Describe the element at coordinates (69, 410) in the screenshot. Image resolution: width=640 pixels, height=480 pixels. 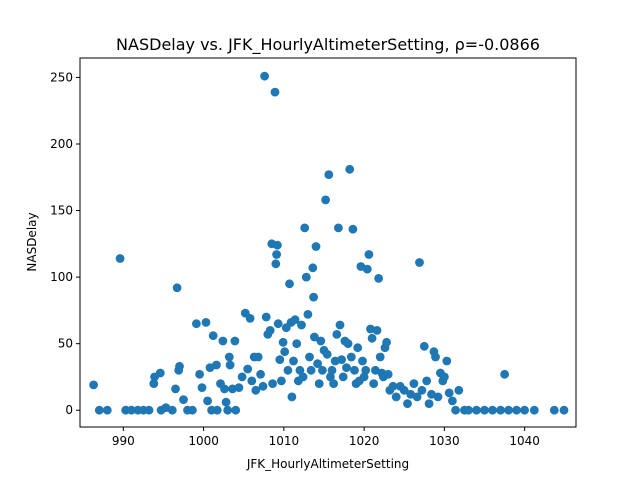
I see `y-tick-label: 0` at that location.